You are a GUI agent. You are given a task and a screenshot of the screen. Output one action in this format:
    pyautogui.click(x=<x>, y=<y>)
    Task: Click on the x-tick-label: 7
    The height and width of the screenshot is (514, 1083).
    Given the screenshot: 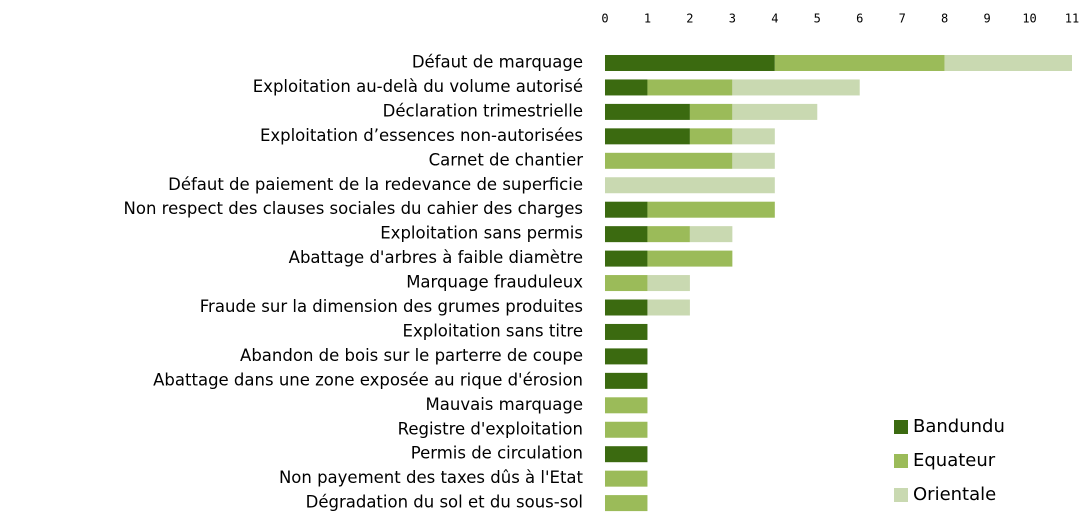 What is the action you would take?
    pyautogui.click(x=902, y=19)
    